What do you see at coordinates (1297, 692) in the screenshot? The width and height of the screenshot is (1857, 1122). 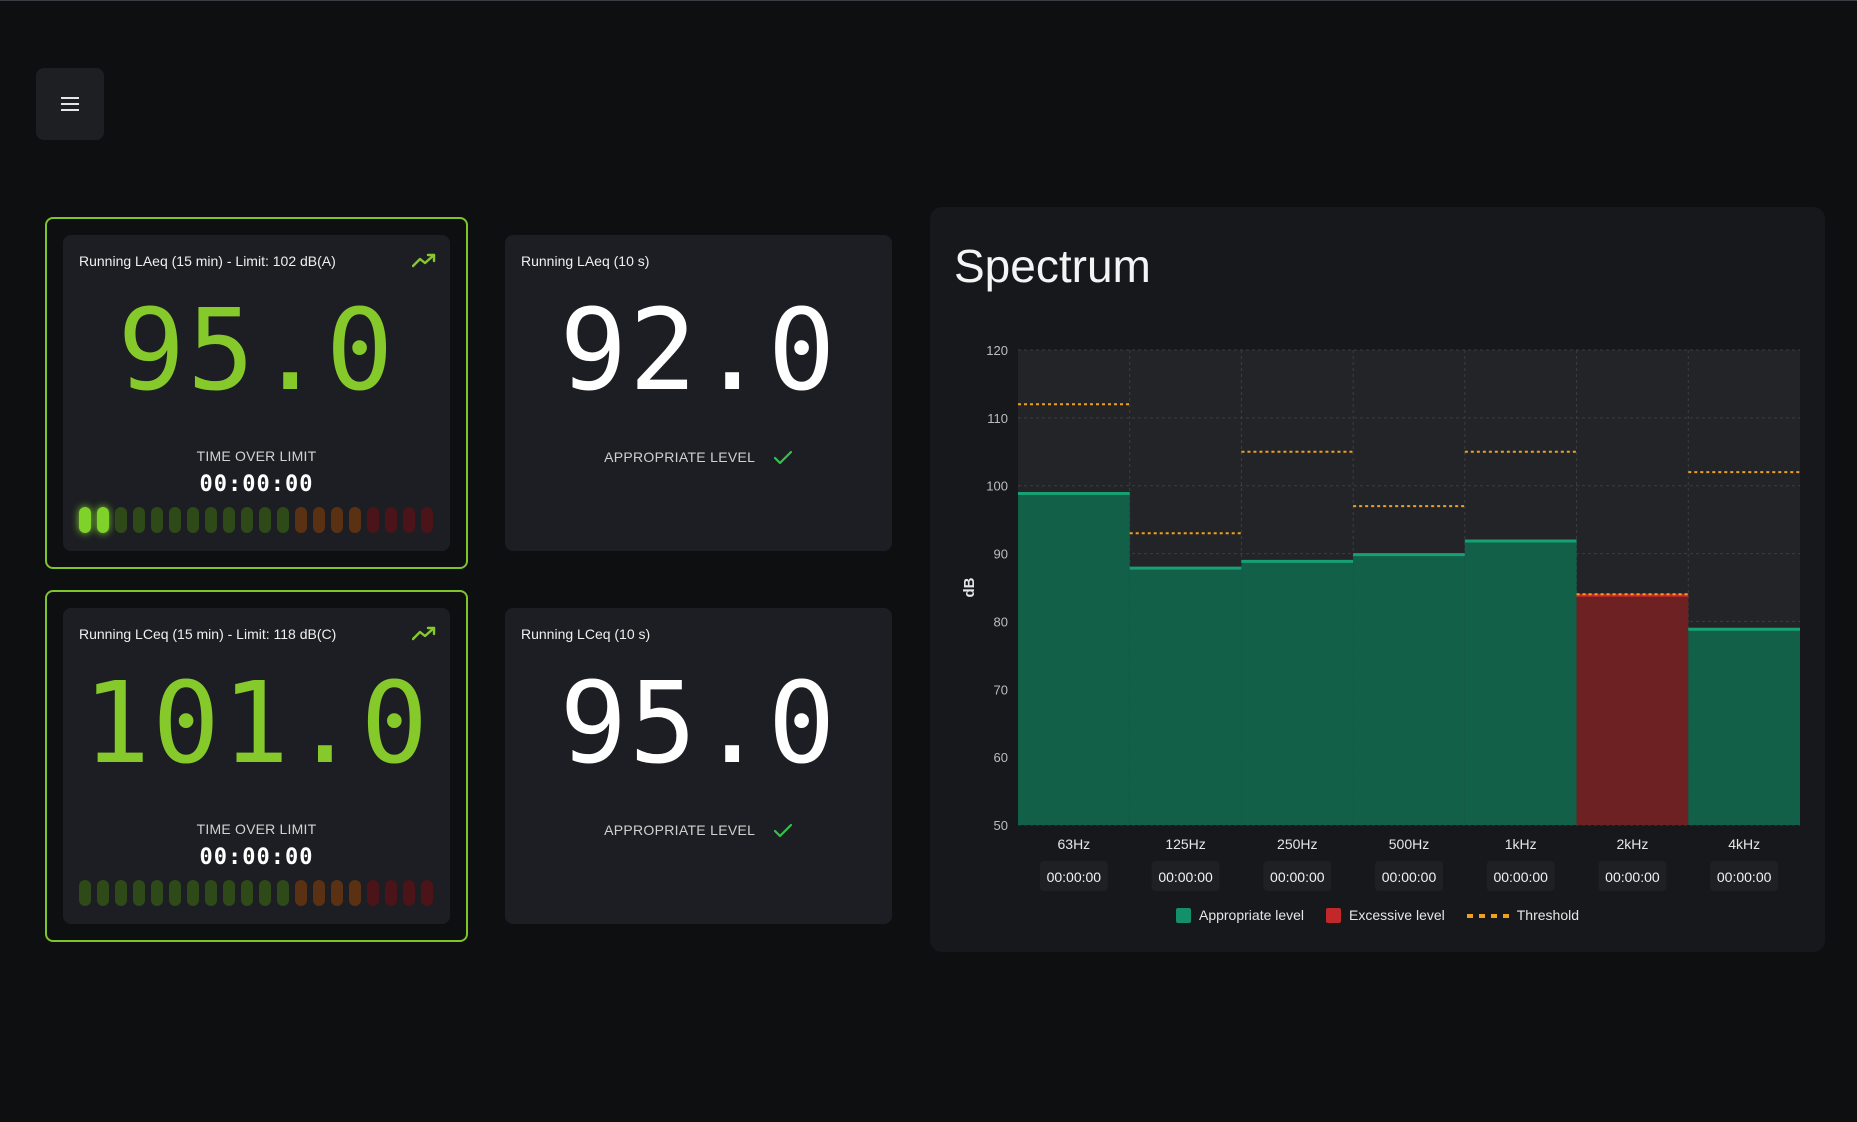 I see `bar-250Hz` at bounding box center [1297, 692].